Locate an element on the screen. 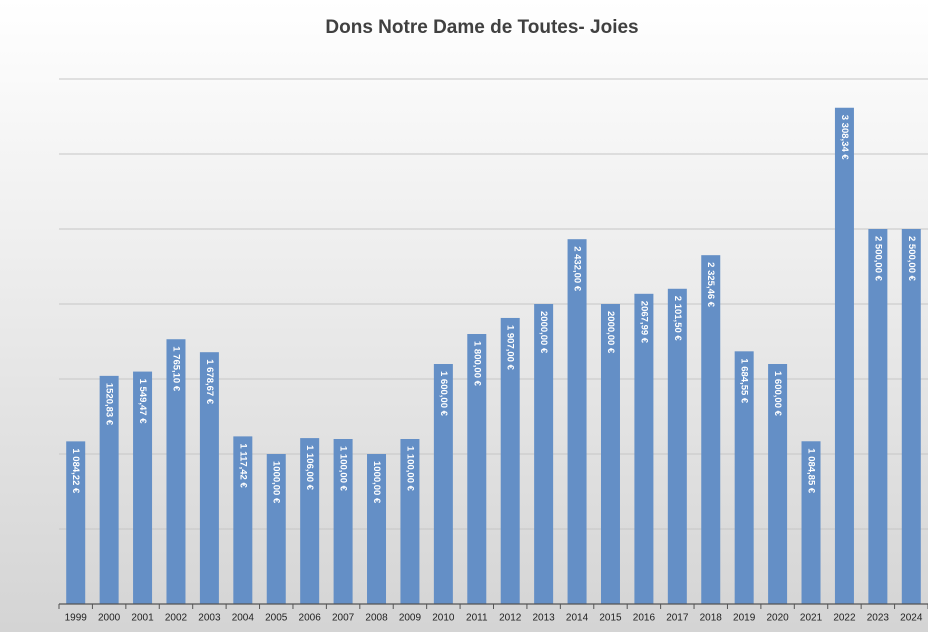  chart-title: Dons Notre Dame de Toutes- Joies is located at coordinates (481, 27).